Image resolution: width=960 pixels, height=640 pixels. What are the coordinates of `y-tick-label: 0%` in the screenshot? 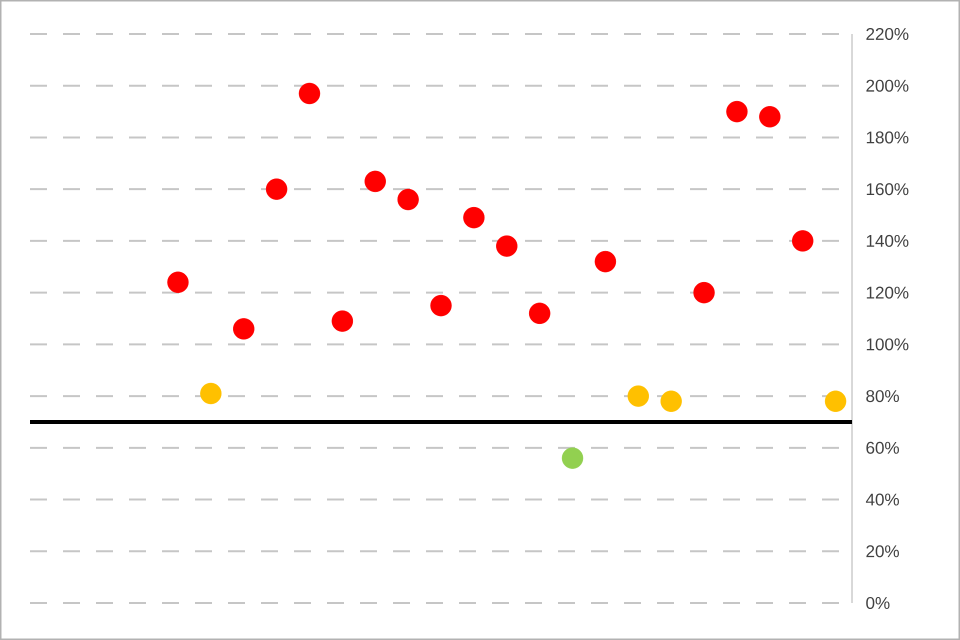 It's located at (878, 603).